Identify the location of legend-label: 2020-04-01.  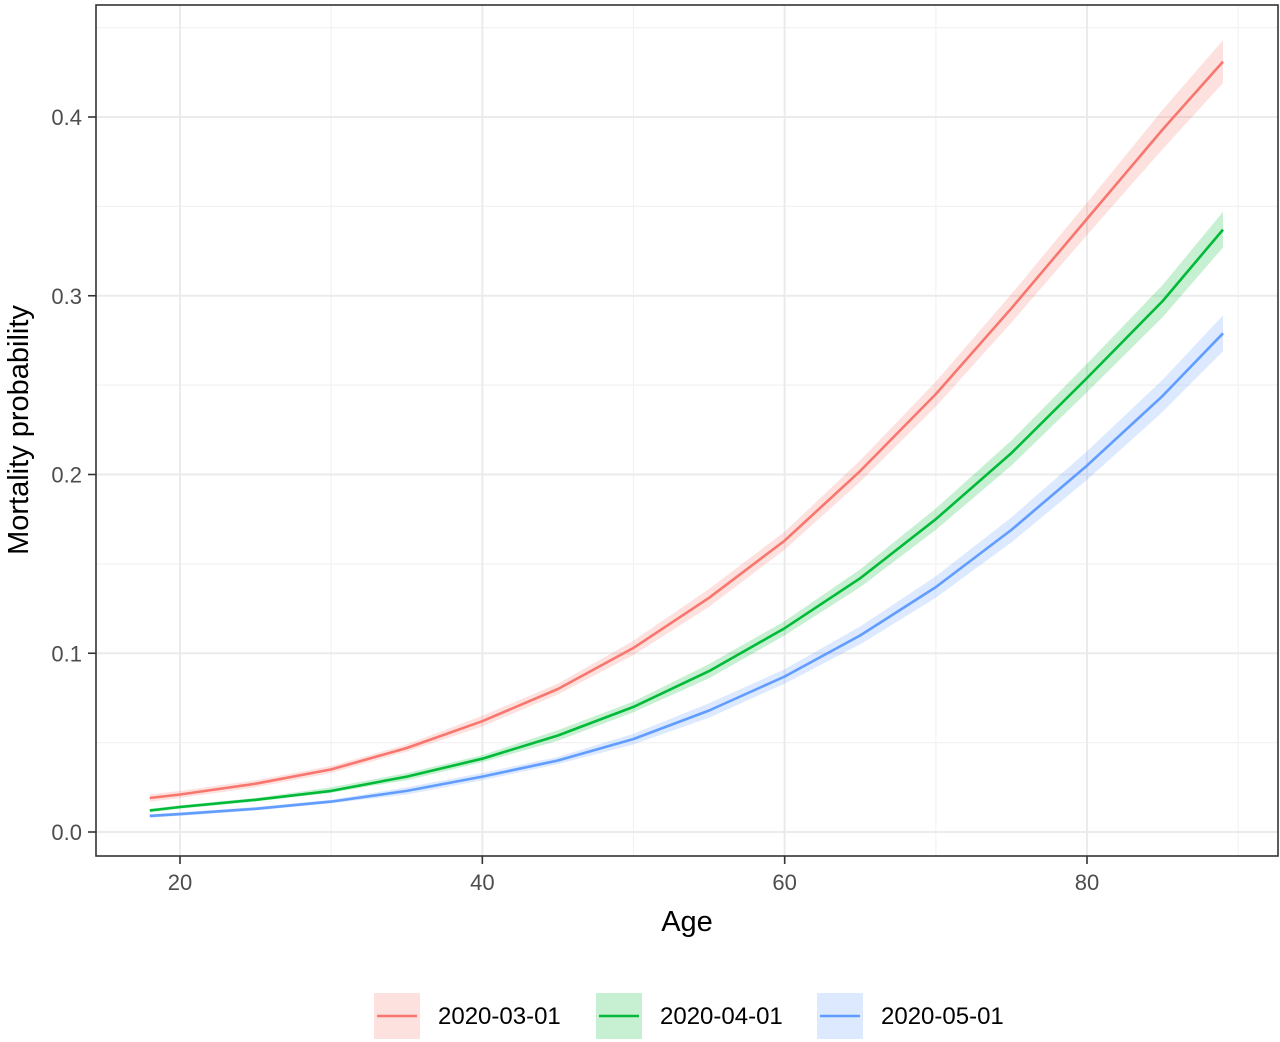
(721, 1016).